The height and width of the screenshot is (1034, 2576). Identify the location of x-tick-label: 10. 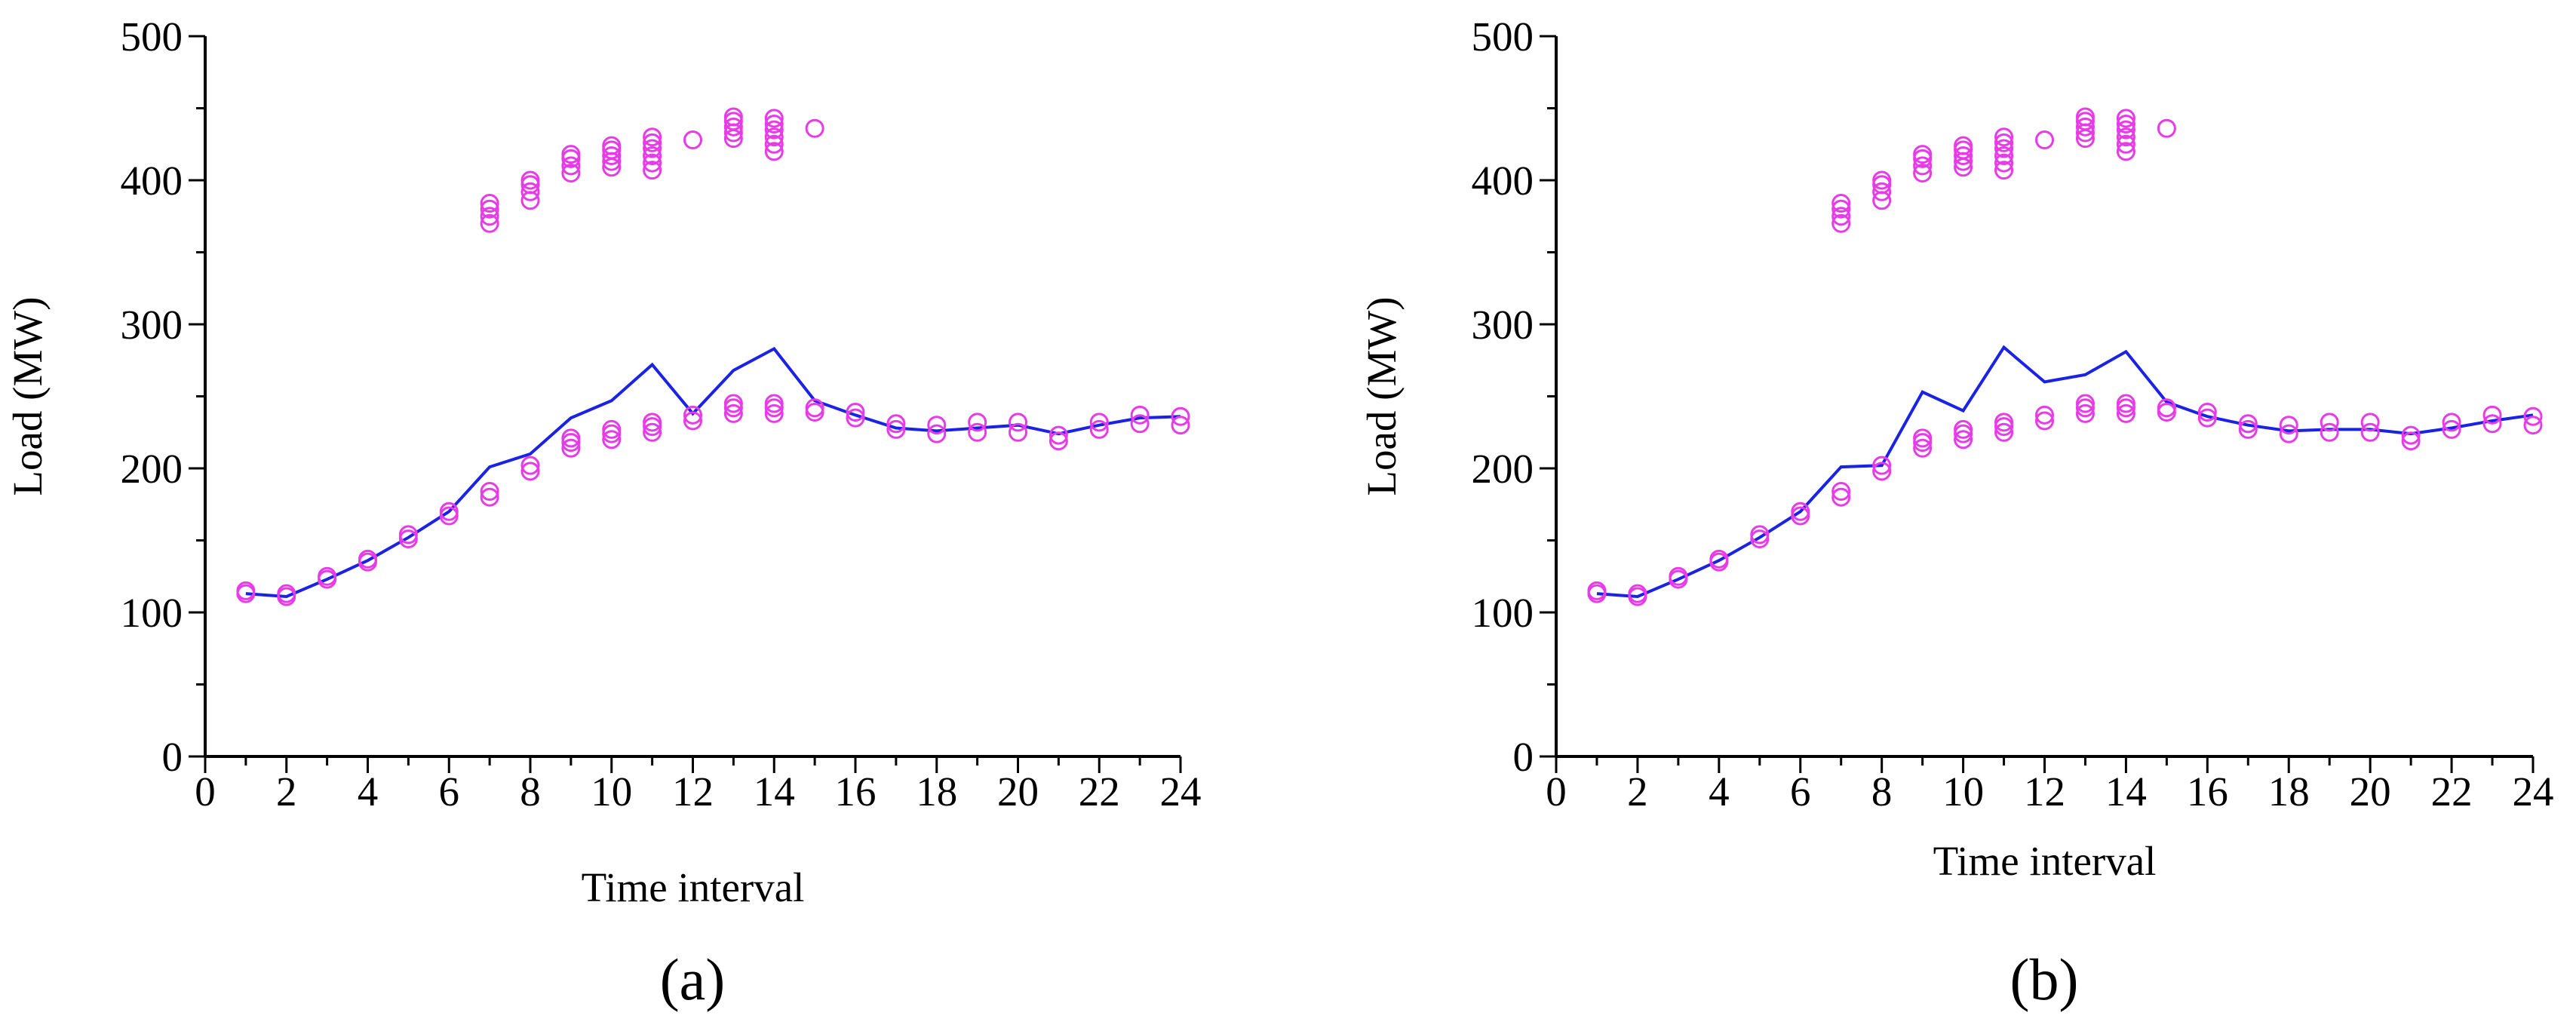
(1963, 792).